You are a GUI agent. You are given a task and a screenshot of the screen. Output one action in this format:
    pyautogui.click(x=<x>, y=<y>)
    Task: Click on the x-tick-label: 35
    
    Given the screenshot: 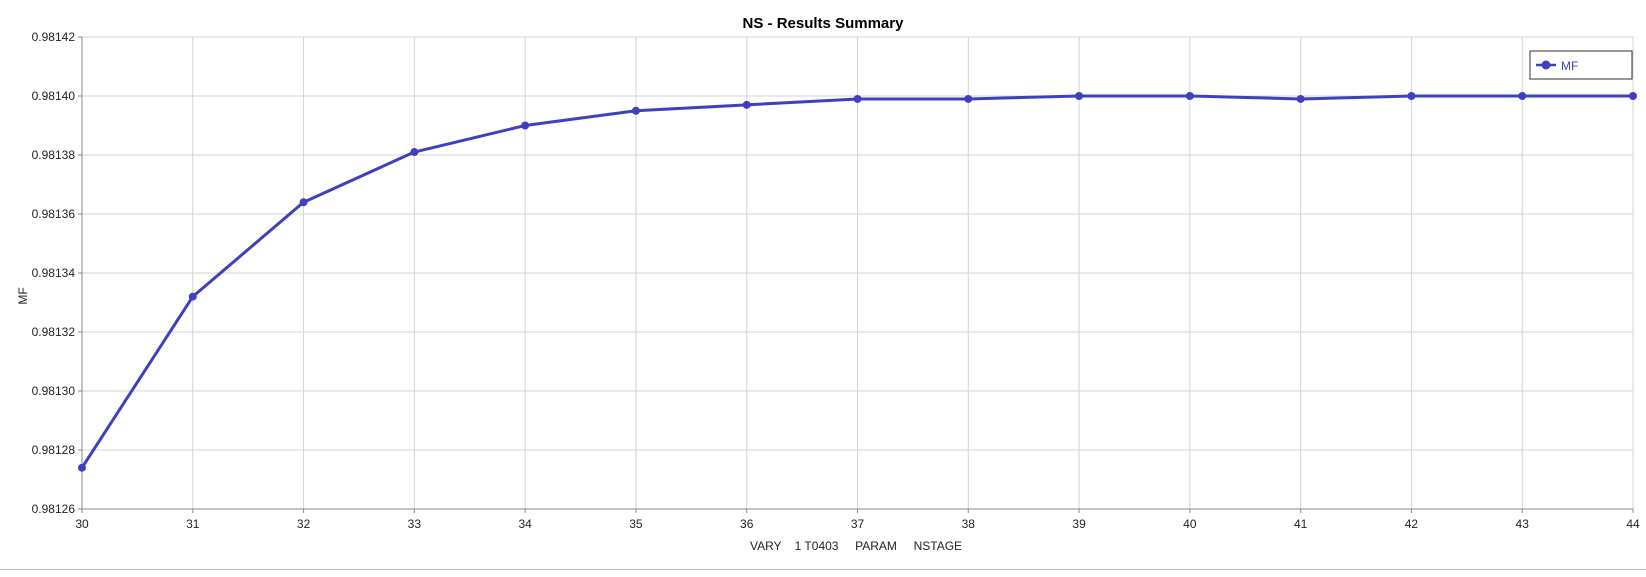 What is the action you would take?
    pyautogui.click(x=636, y=524)
    